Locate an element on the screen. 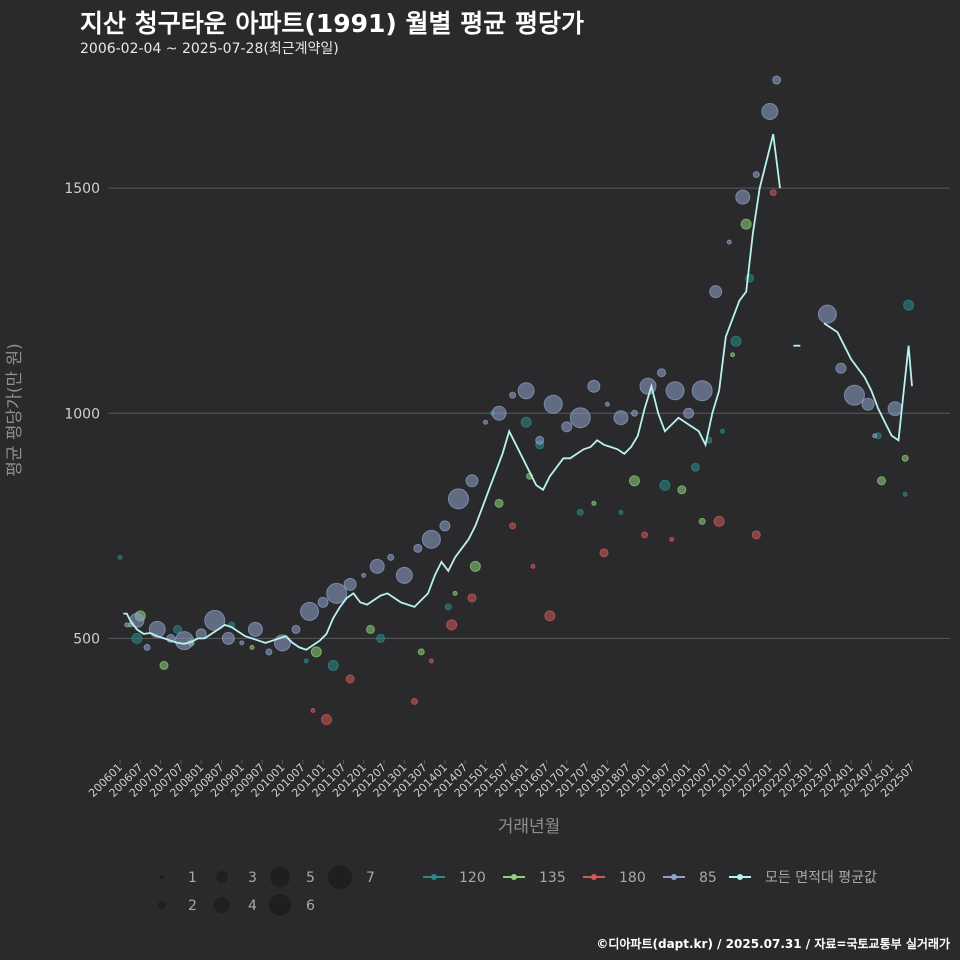  color-legend: 120 135 180 85 모든 면적대 평균값 is located at coordinates (650, 878).